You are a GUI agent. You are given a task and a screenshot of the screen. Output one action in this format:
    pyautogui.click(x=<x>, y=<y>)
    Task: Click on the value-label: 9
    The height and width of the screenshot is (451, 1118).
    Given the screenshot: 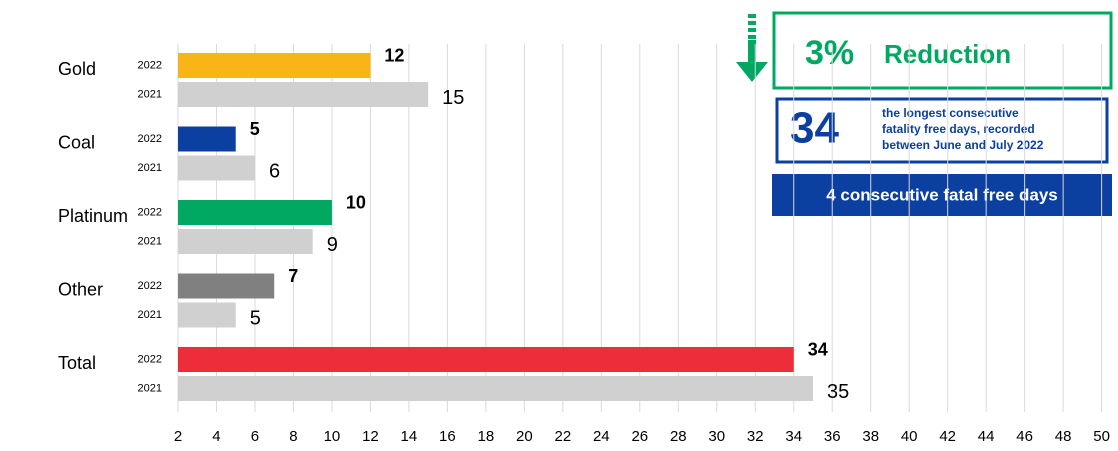 What is the action you would take?
    pyautogui.click(x=332, y=245)
    